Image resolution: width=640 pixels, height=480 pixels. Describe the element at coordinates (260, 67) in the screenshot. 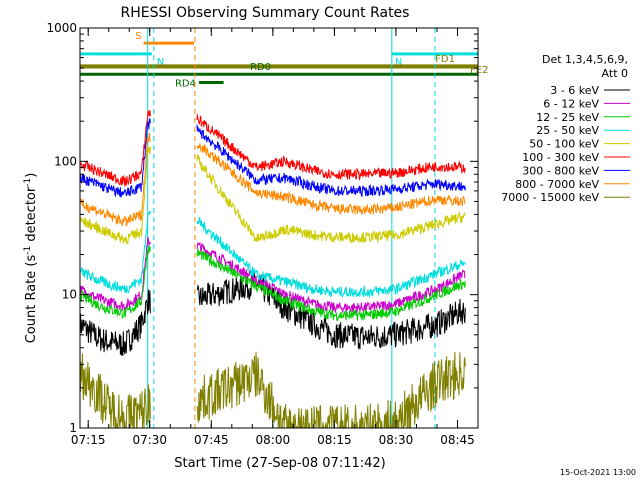

I see `flag-label-rd0-6: RD0` at that location.